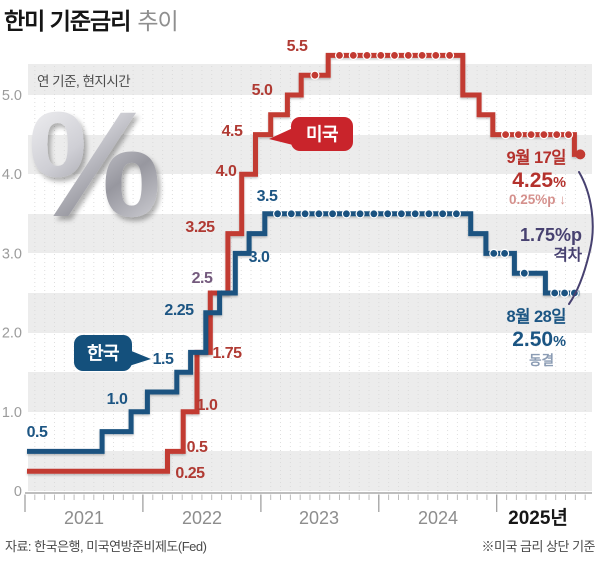 The height and width of the screenshot is (565, 600). Describe the element at coordinates (12, 413) in the screenshot. I see `y-tick-label: 1.0` at that location.